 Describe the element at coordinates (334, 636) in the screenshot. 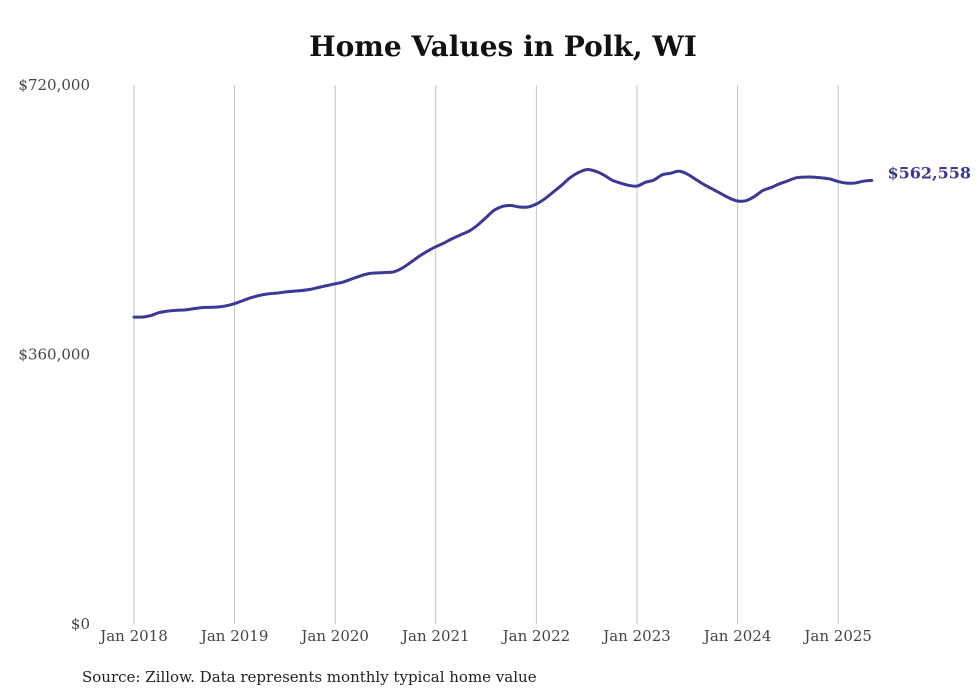

I see `x-tick-label: Jan 2020` at that location.